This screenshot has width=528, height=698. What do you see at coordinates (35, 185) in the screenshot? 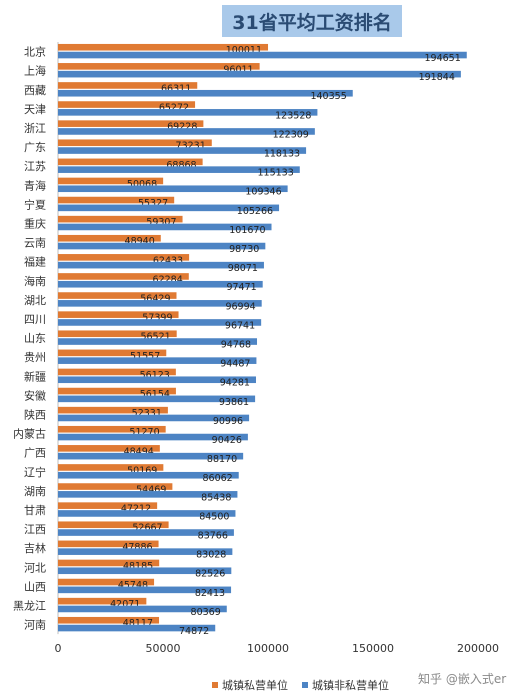
I see `category-label: 青海` at bounding box center [35, 185].